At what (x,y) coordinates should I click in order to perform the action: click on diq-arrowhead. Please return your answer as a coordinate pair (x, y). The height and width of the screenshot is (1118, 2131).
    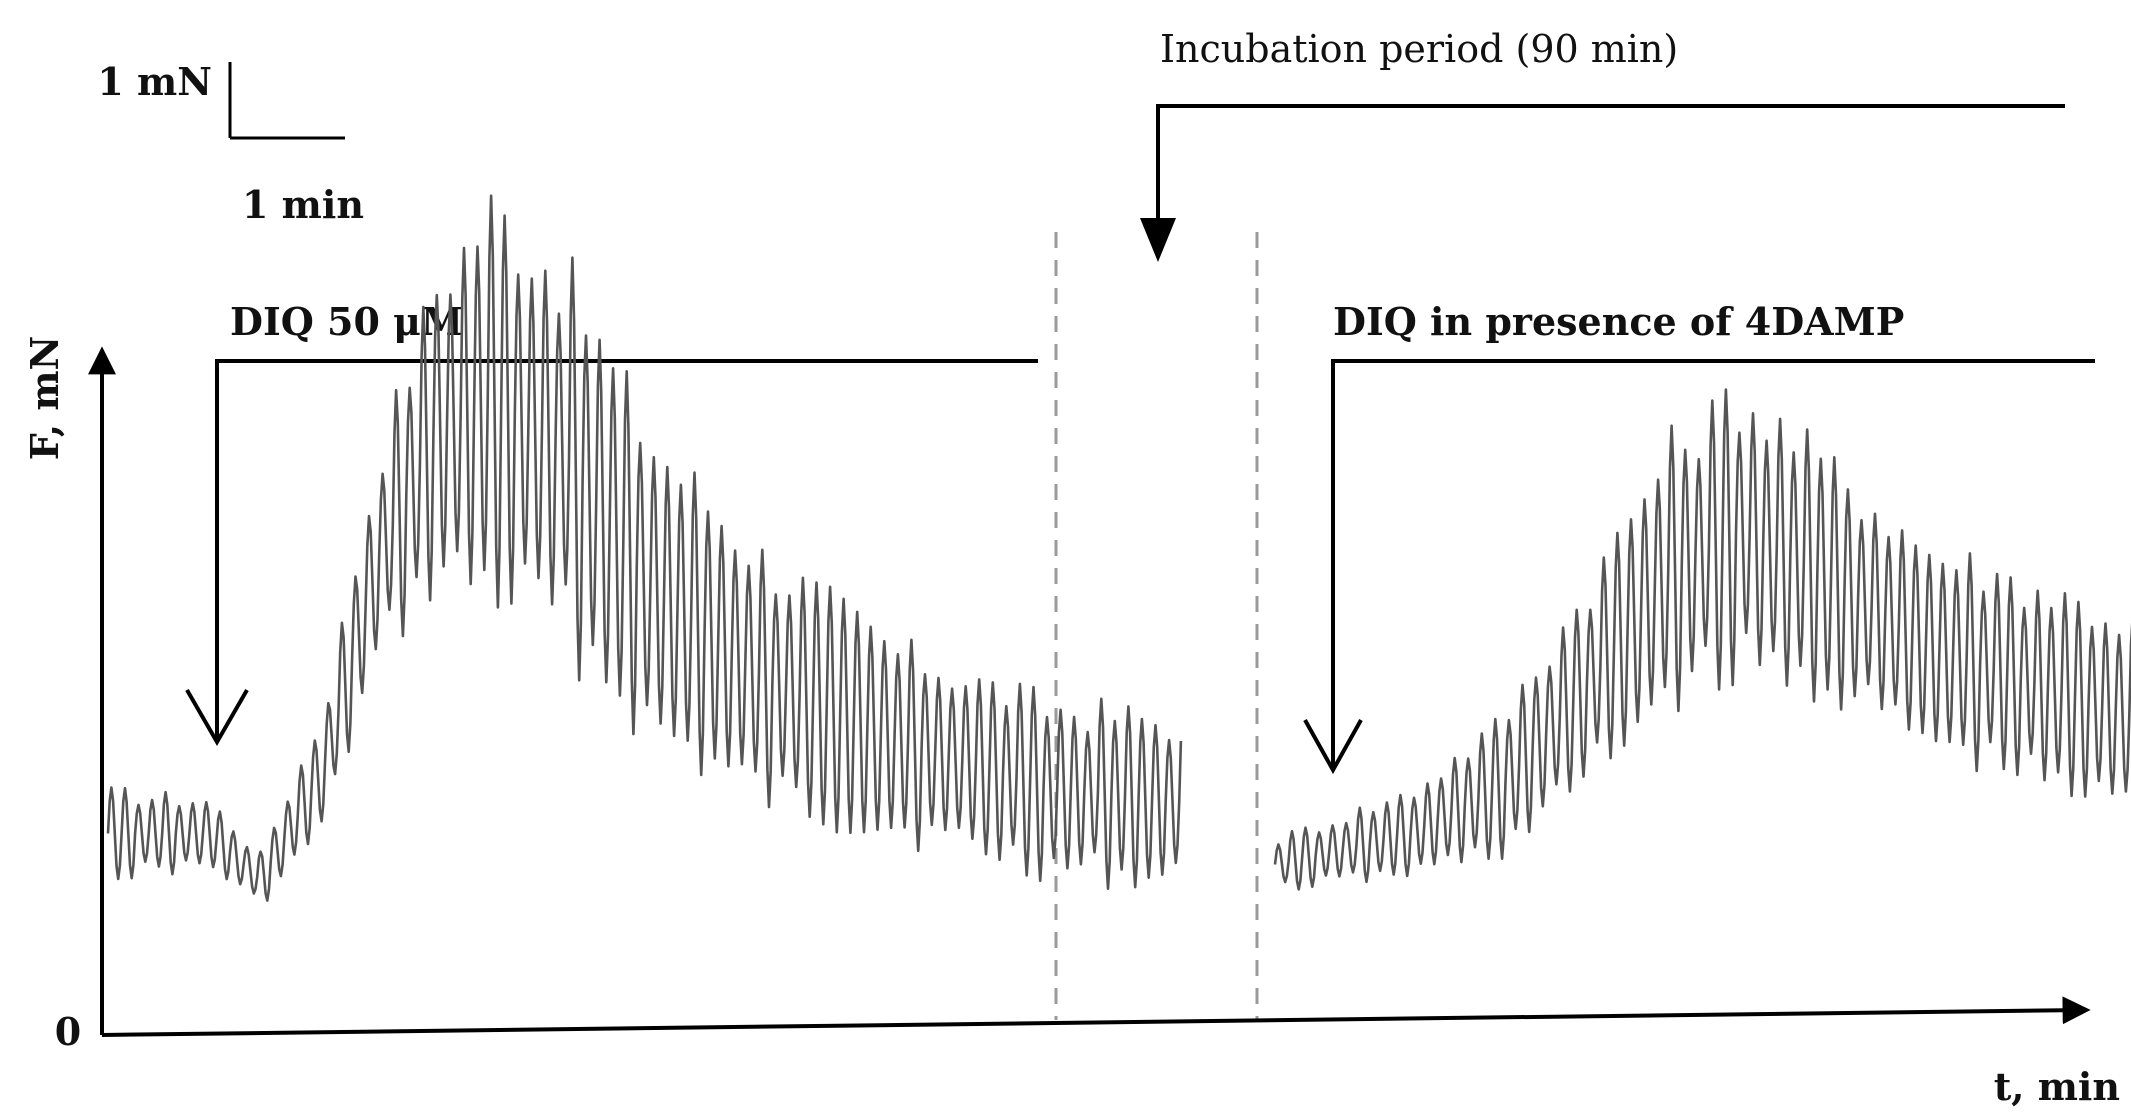
    Looking at the image, I should click on (217, 718).